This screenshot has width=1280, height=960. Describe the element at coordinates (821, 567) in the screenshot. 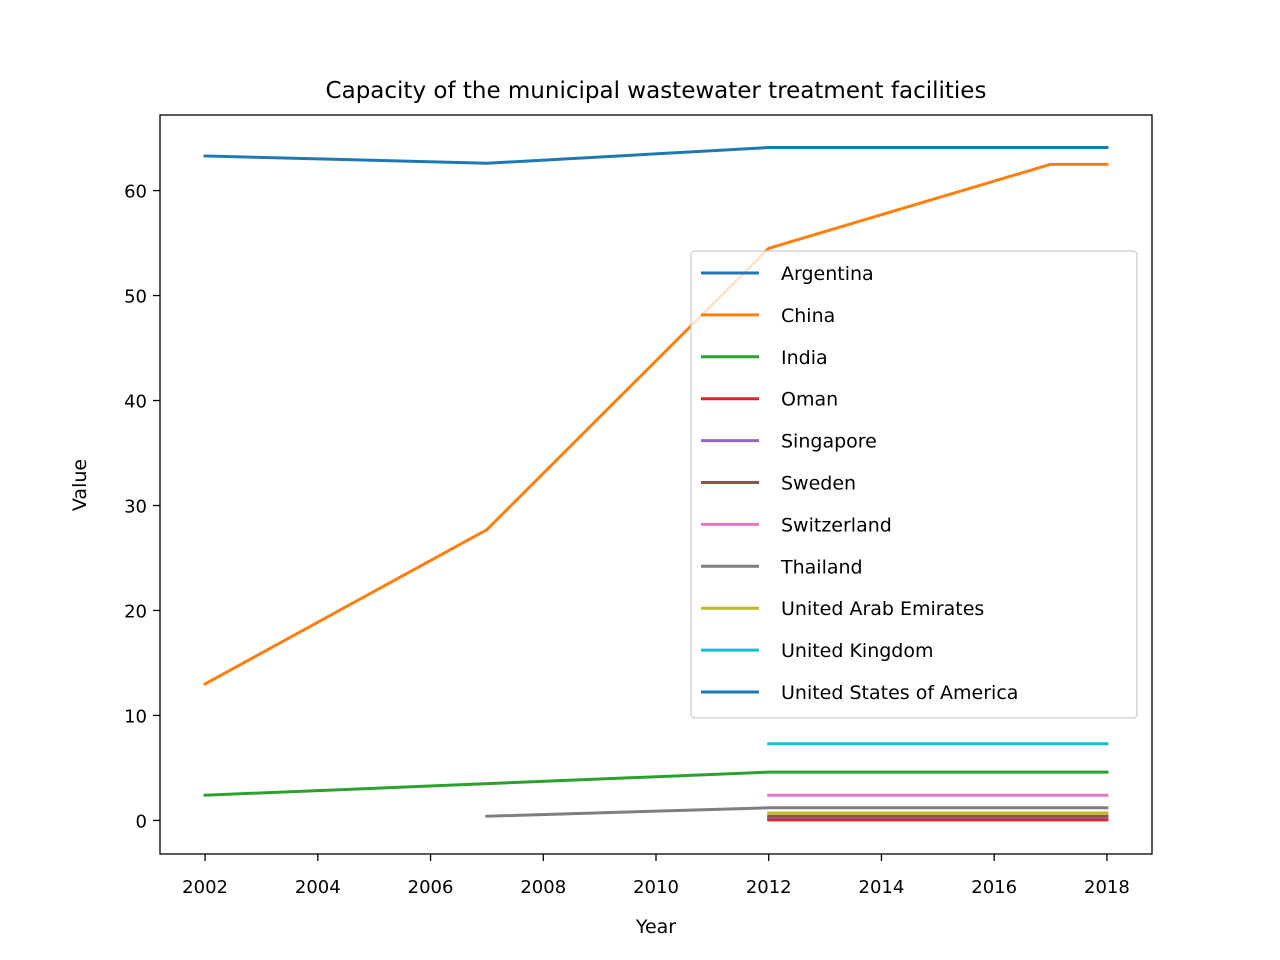

I see `legend-label-7: Thailand` at that location.